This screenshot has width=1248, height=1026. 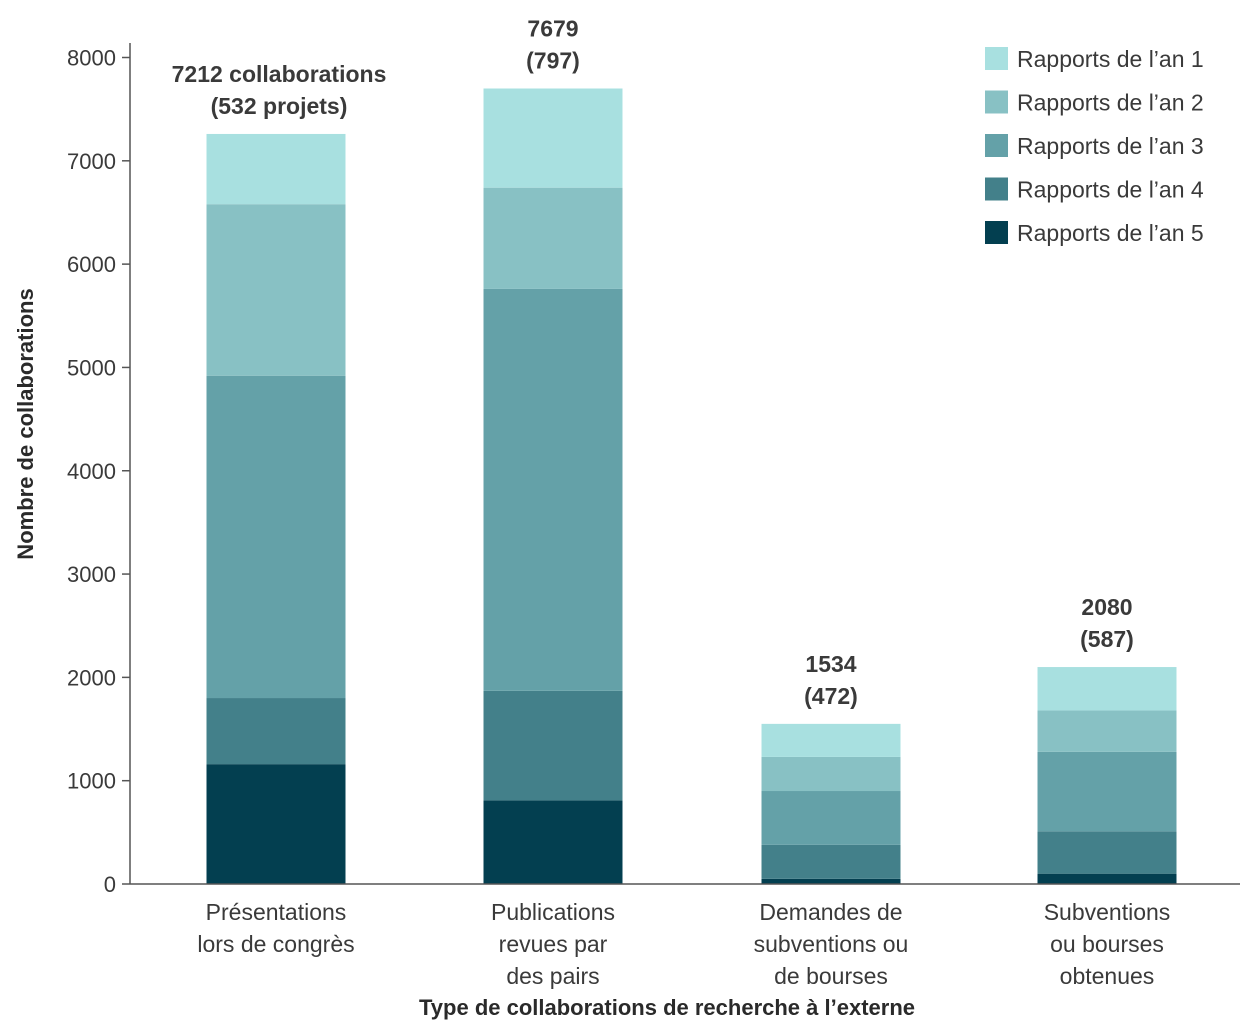 I want to click on x-category-label-3-line-1: ou bourses, so click(x=1107, y=944).